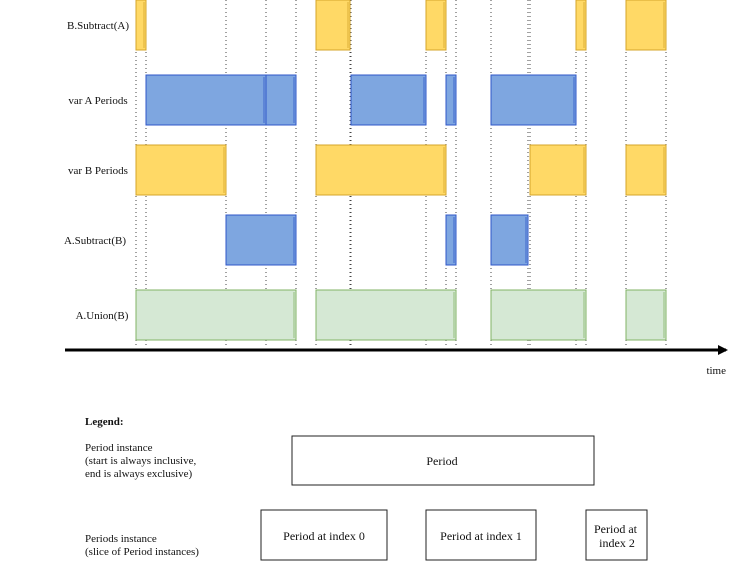  I want to click on row-3: A.Subtract(B), so click(296, 240).